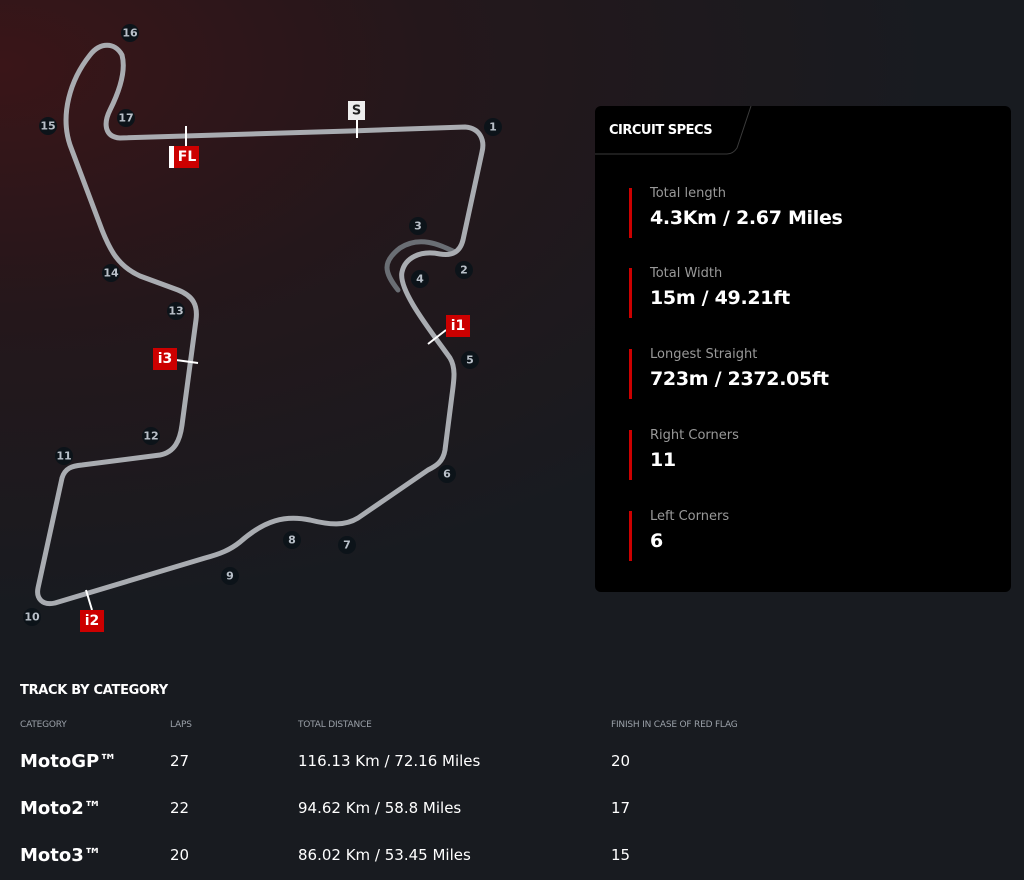 The width and height of the screenshot is (1024, 880). Describe the element at coordinates (94, 690) in the screenshot. I see `track-by-category-title: TRACK BY CATEGORY` at that location.